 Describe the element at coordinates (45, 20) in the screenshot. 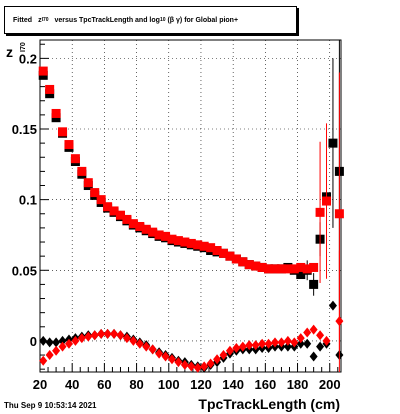

I see `title-var-sub: I70` at that location.